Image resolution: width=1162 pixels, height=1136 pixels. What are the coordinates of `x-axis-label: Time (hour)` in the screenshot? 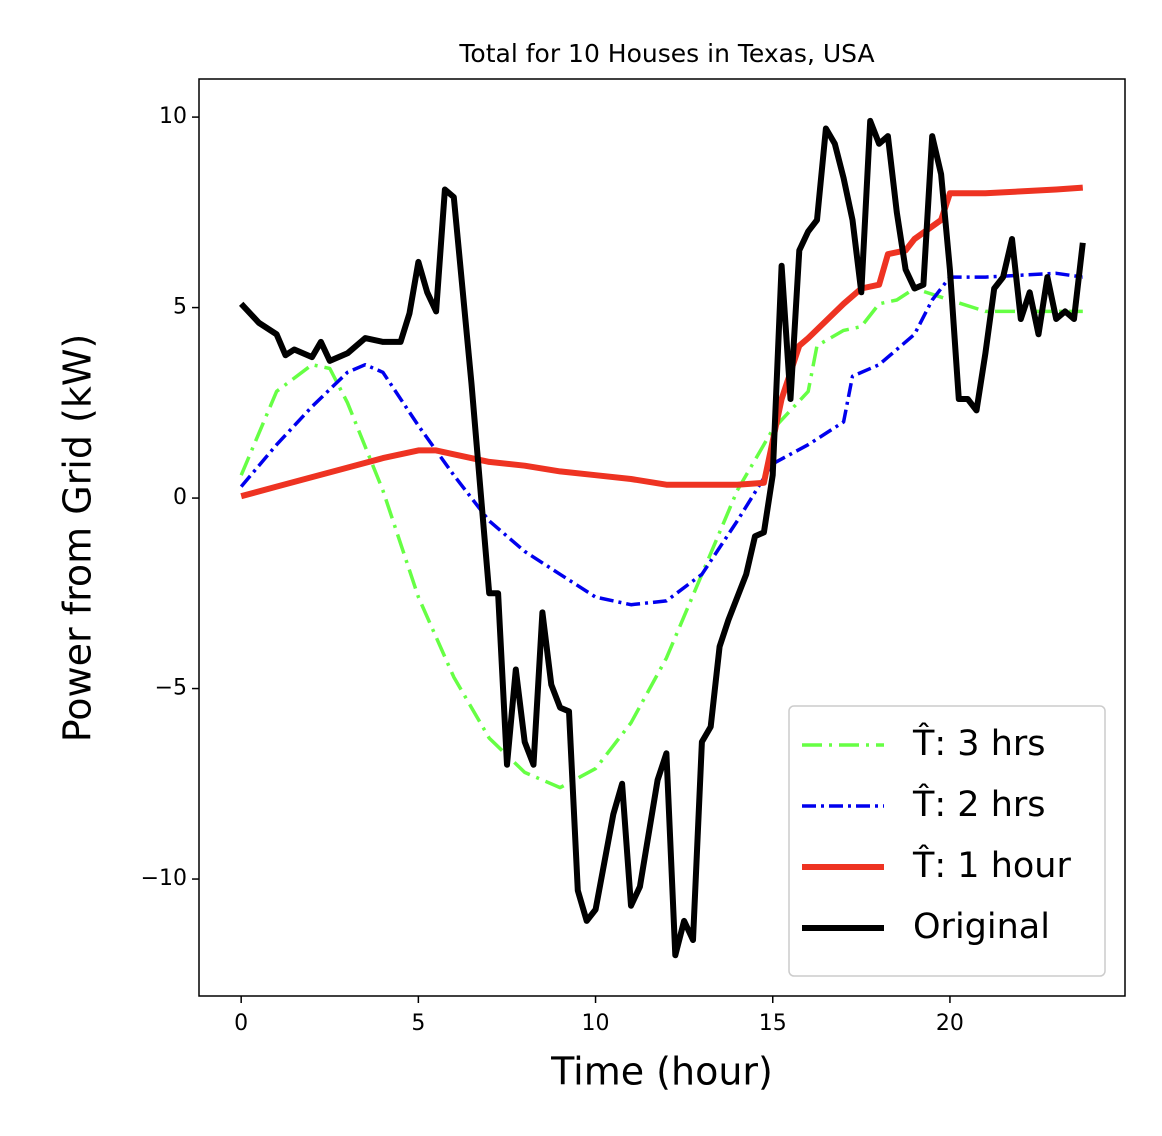 It's located at (661, 1072).